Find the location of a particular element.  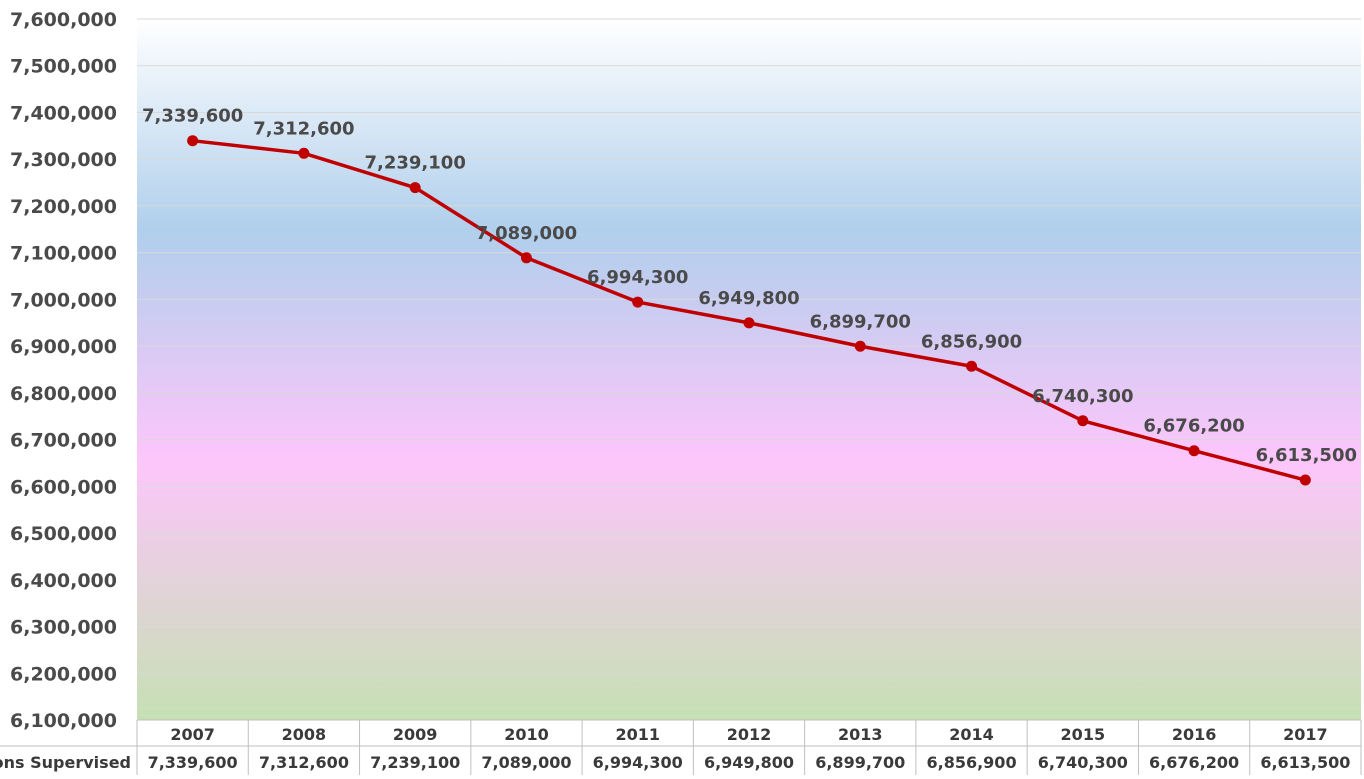

x-category-label: 2011 is located at coordinates (637, 734).